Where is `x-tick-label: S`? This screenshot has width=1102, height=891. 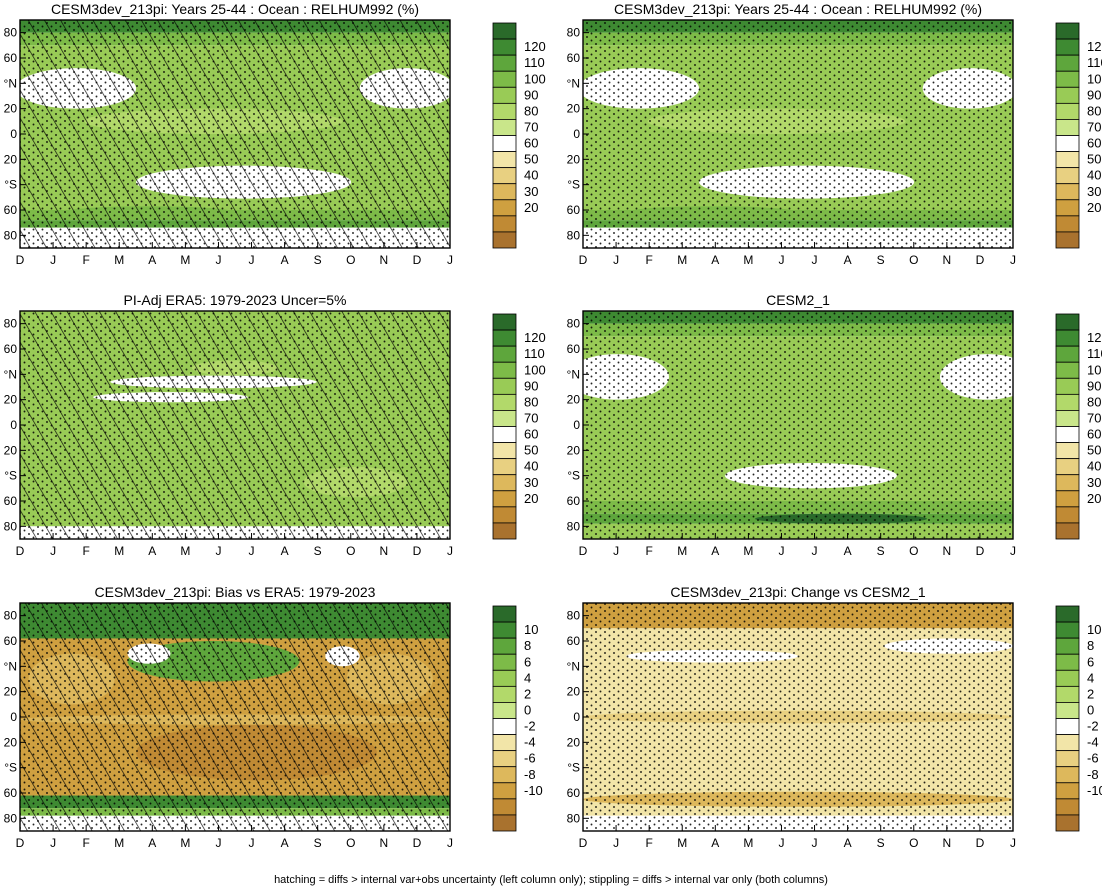 x-tick-label: S is located at coordinates (318, 551).